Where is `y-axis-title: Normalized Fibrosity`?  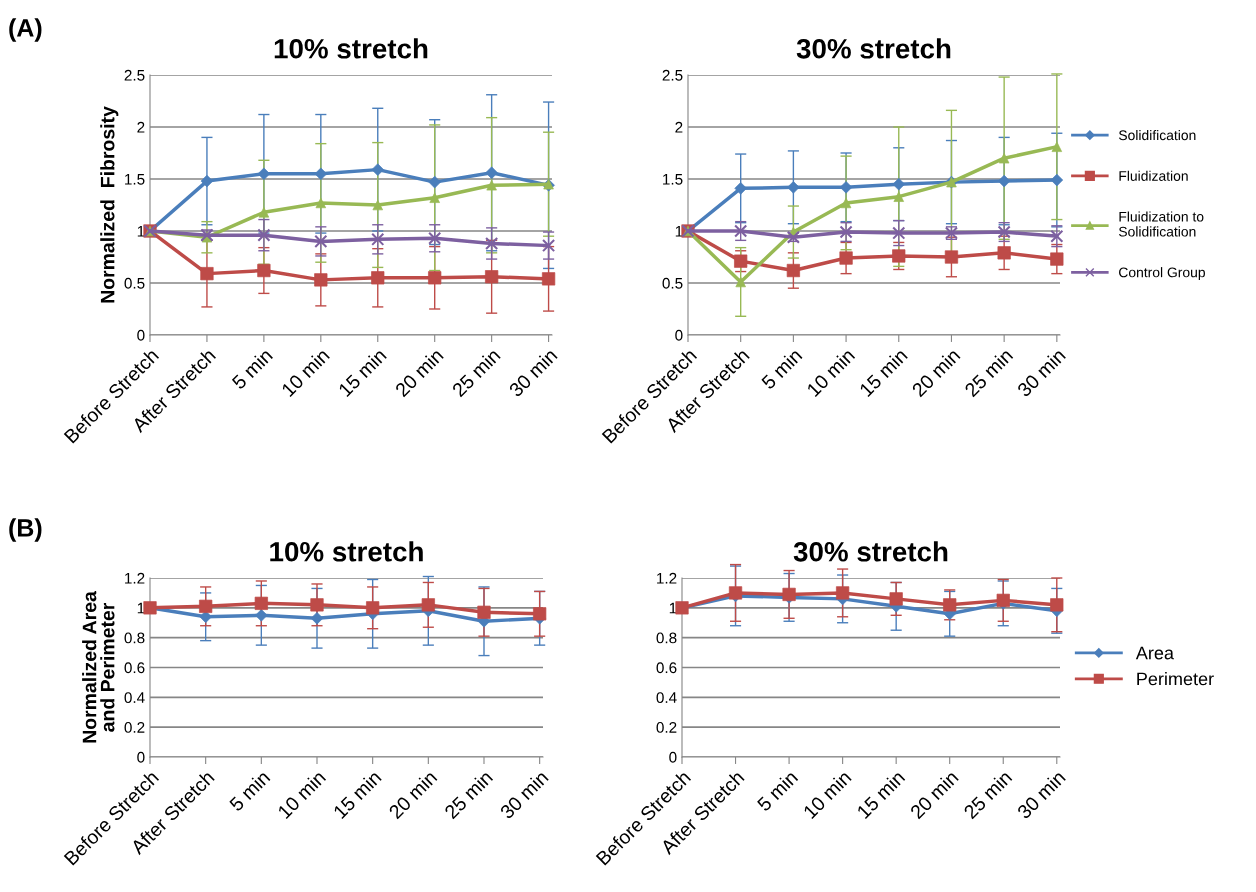
y-axis-title: Normalized Fibrosity is located at coordinates (109, 204).